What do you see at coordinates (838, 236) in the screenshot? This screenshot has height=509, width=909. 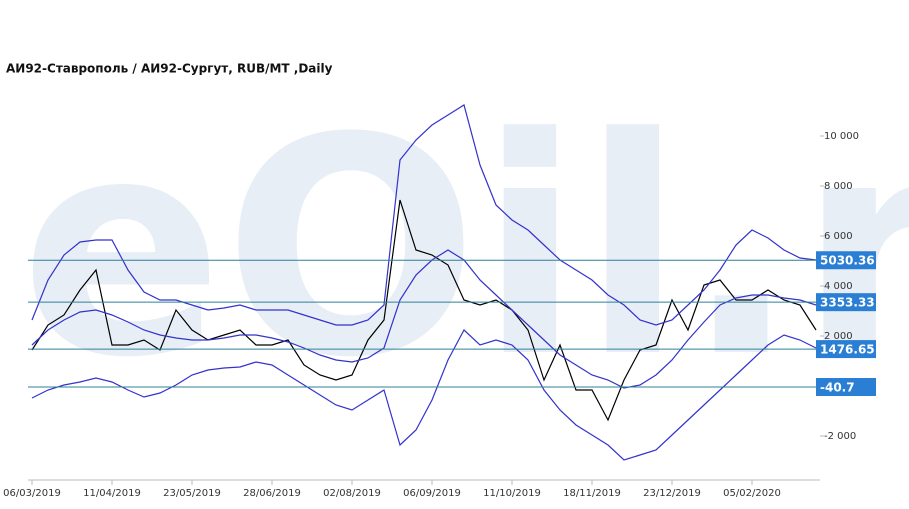 I see `y-tick-label: 6 000` at bounding box center [838, 236].